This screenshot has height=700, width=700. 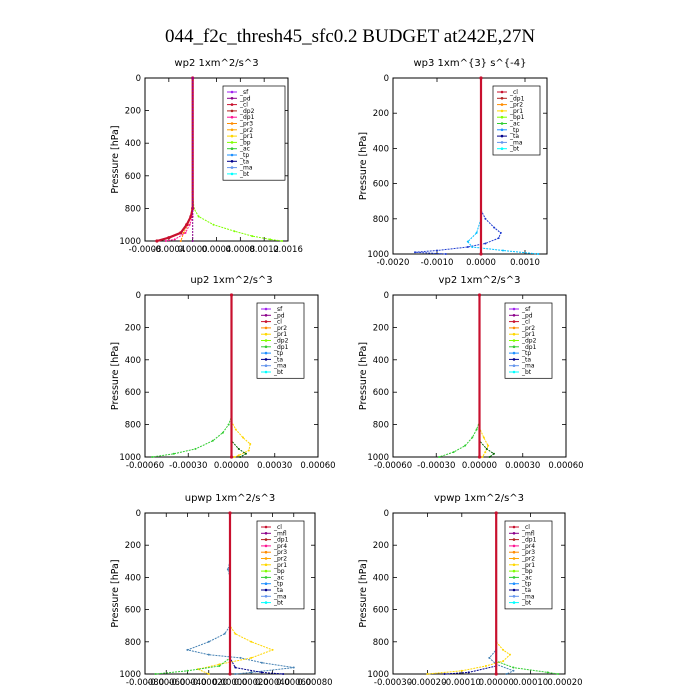 What do you see at coordinates (514, 136) in the screenshot?
I see `legend-label: _ta` at bounding box center [514, 136].